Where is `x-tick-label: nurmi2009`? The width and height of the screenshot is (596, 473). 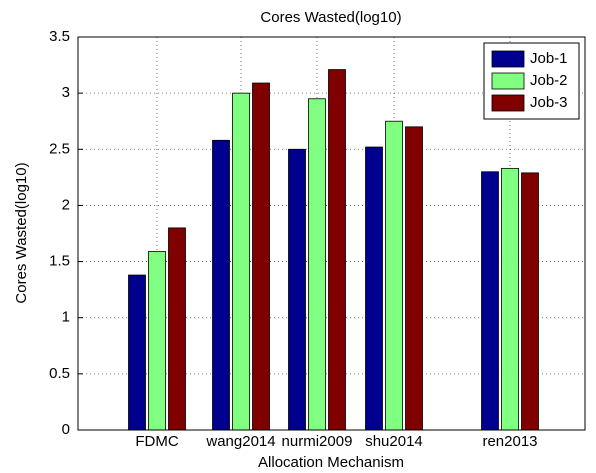
x-tick-label: nurmi2009 is located at coordinates (317, 441).